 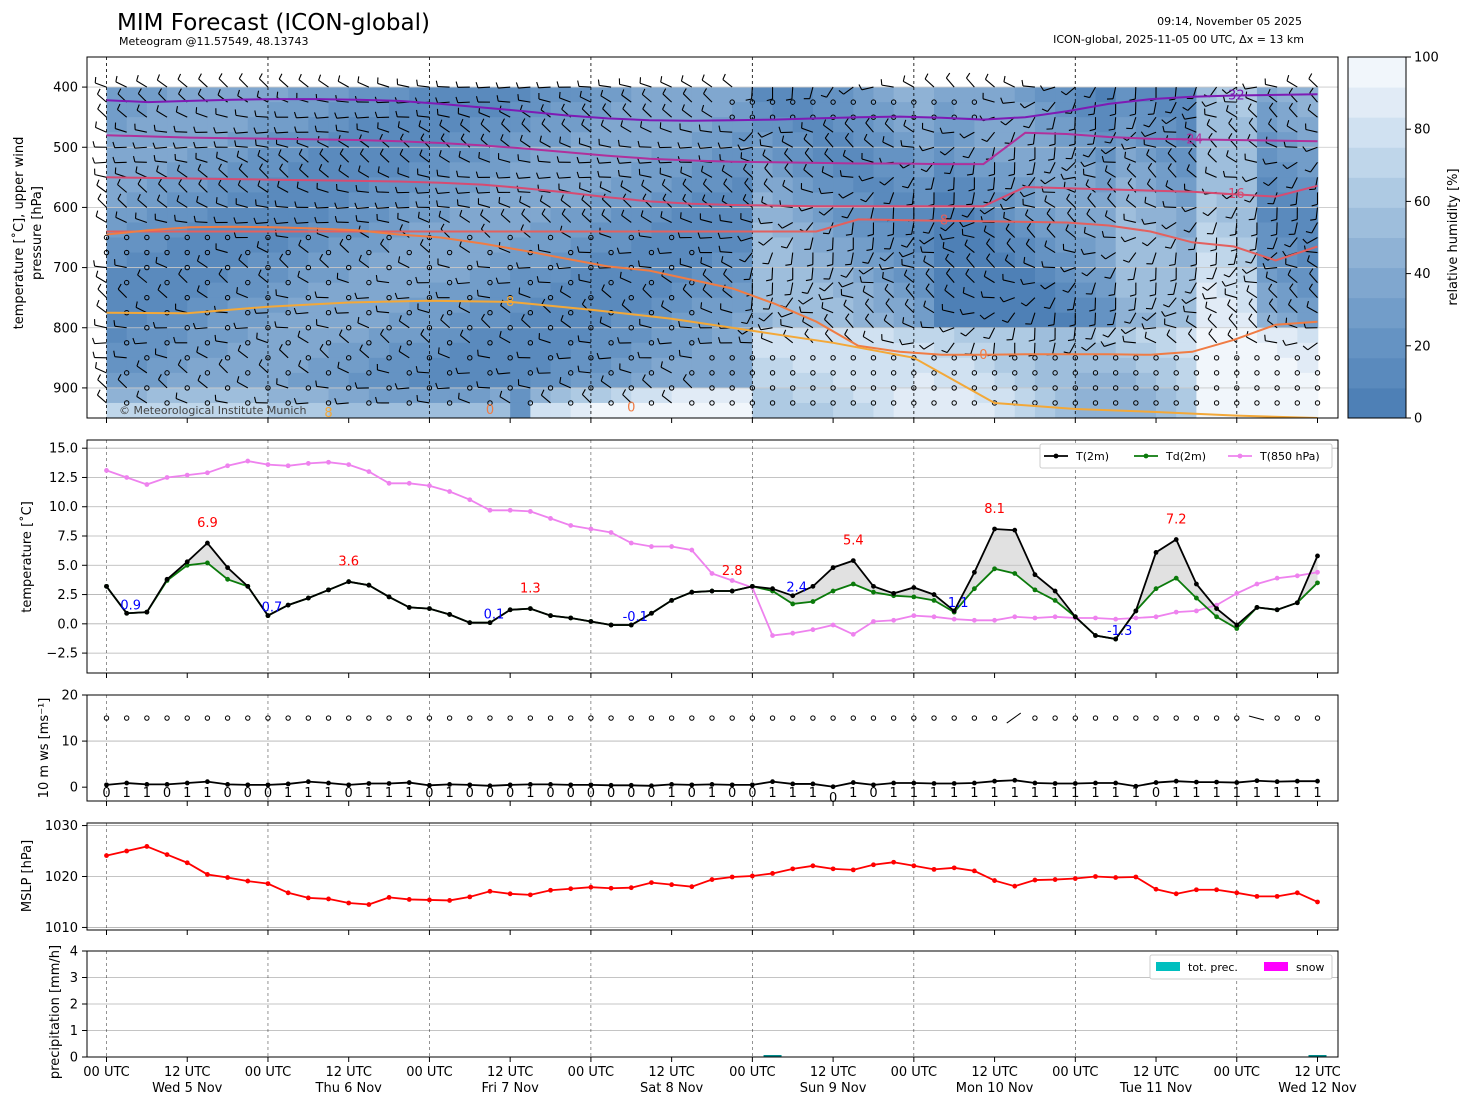 I want to click on y-tick-label: 15.0, so click(x=63, y=449).